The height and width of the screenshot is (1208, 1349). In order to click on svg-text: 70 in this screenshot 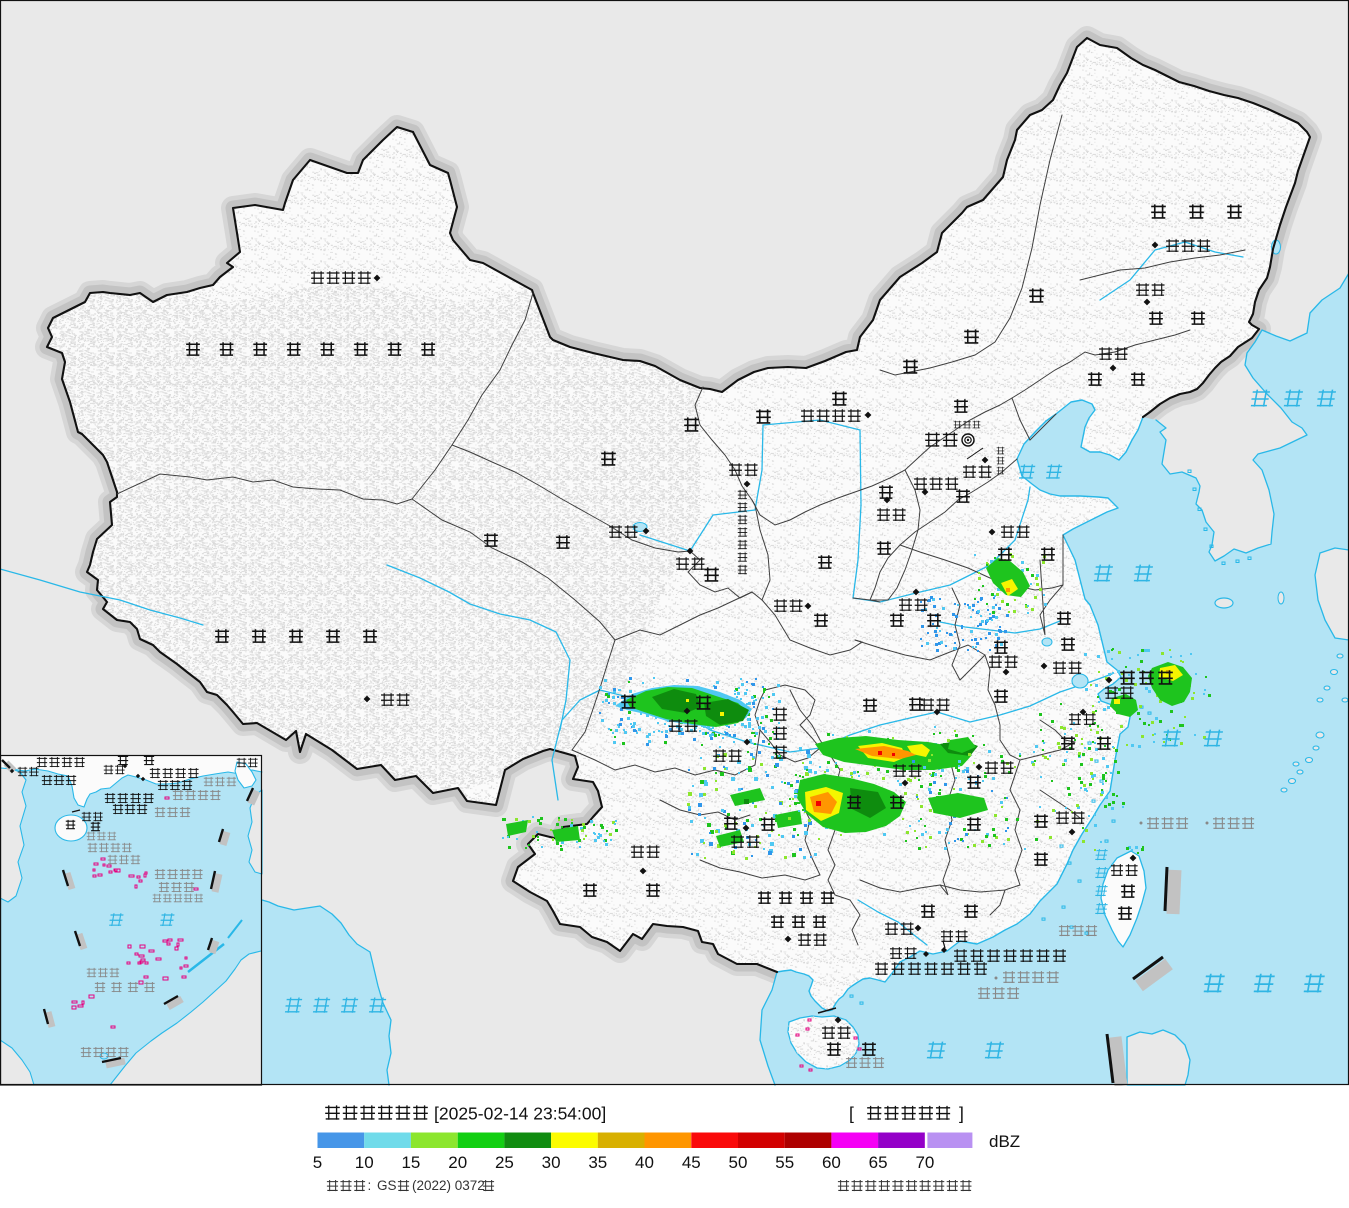, I will do `click(924, 1162)`.